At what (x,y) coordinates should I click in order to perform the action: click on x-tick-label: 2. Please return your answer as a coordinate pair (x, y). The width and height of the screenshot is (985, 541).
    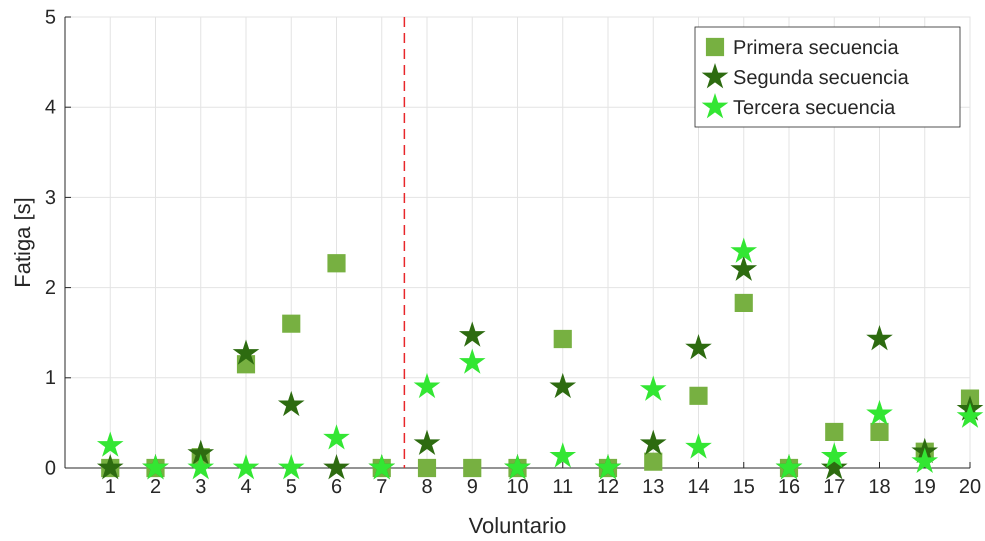
    Looking at the image, I should click on (156, 487).